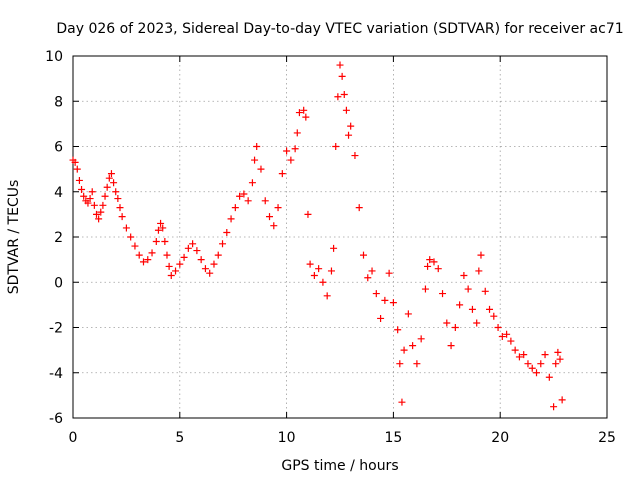 The width and height of the screenshot is (640, 480). I want to click on y-tick-label: 4, so click(58, 193).